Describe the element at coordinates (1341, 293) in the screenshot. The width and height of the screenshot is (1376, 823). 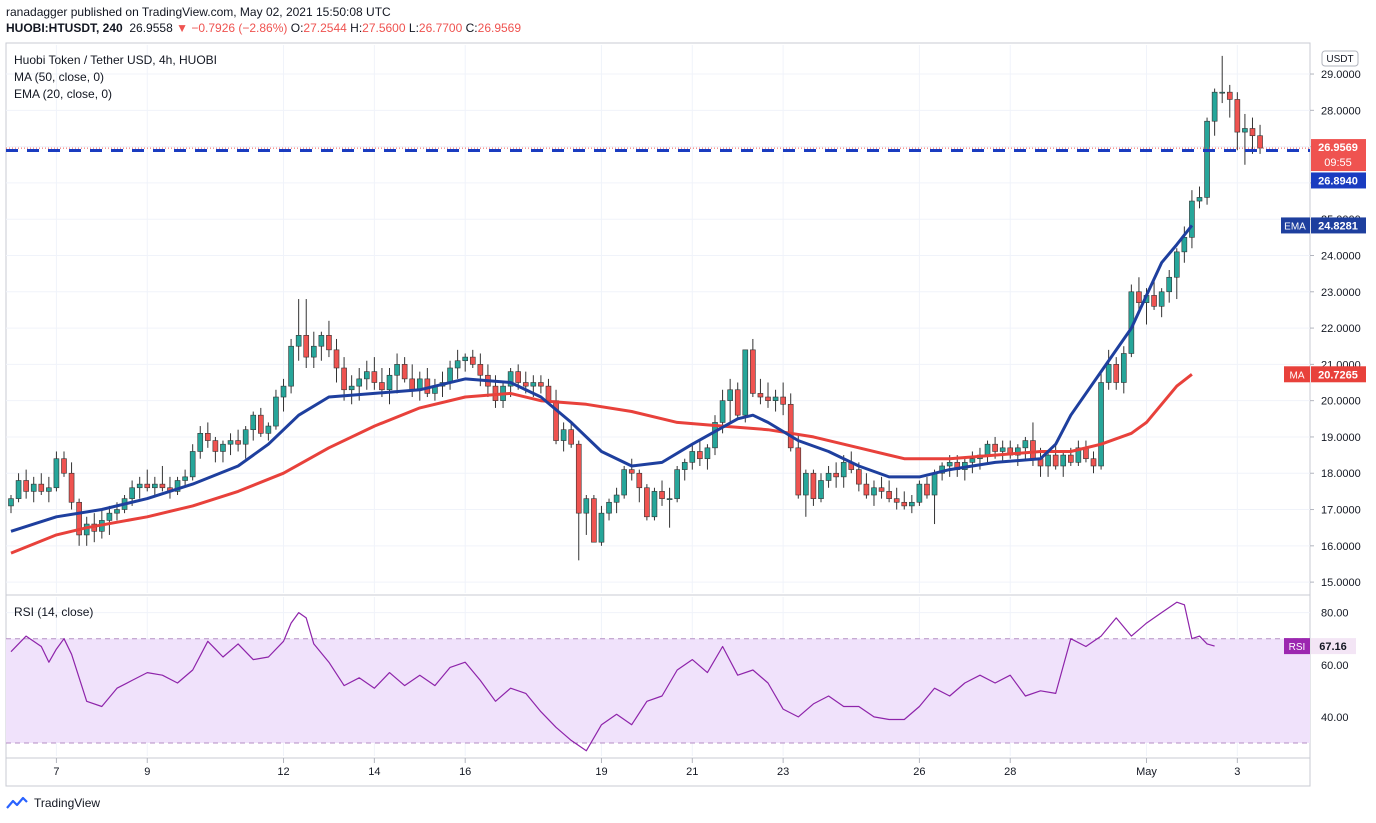
I see `price-tick-label: 23.0000` at that location.